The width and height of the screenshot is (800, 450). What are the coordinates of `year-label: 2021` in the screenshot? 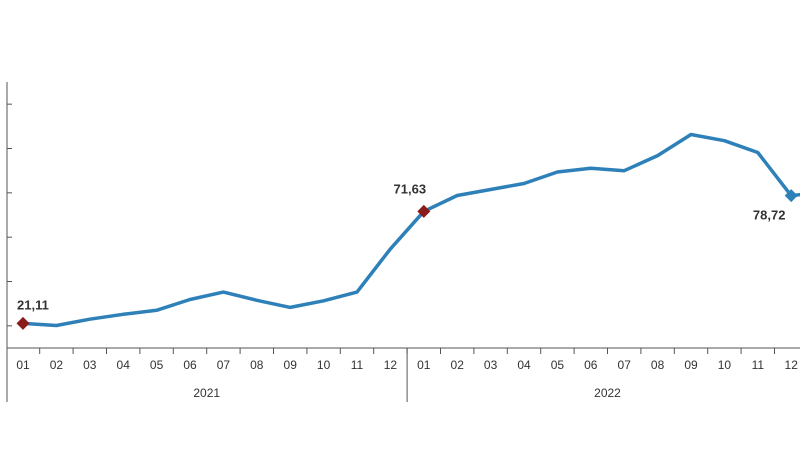 It's located at (206, 393).